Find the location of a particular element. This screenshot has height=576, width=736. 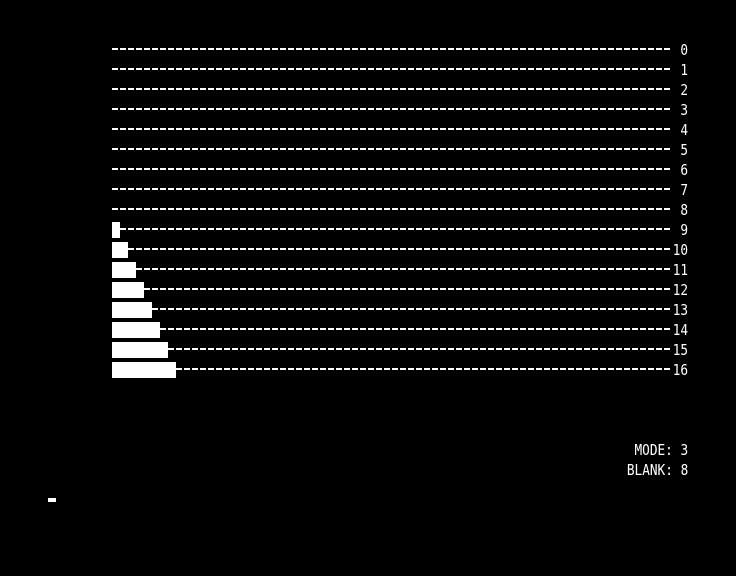

row-number: 10 is located at coordinates (680, 250).